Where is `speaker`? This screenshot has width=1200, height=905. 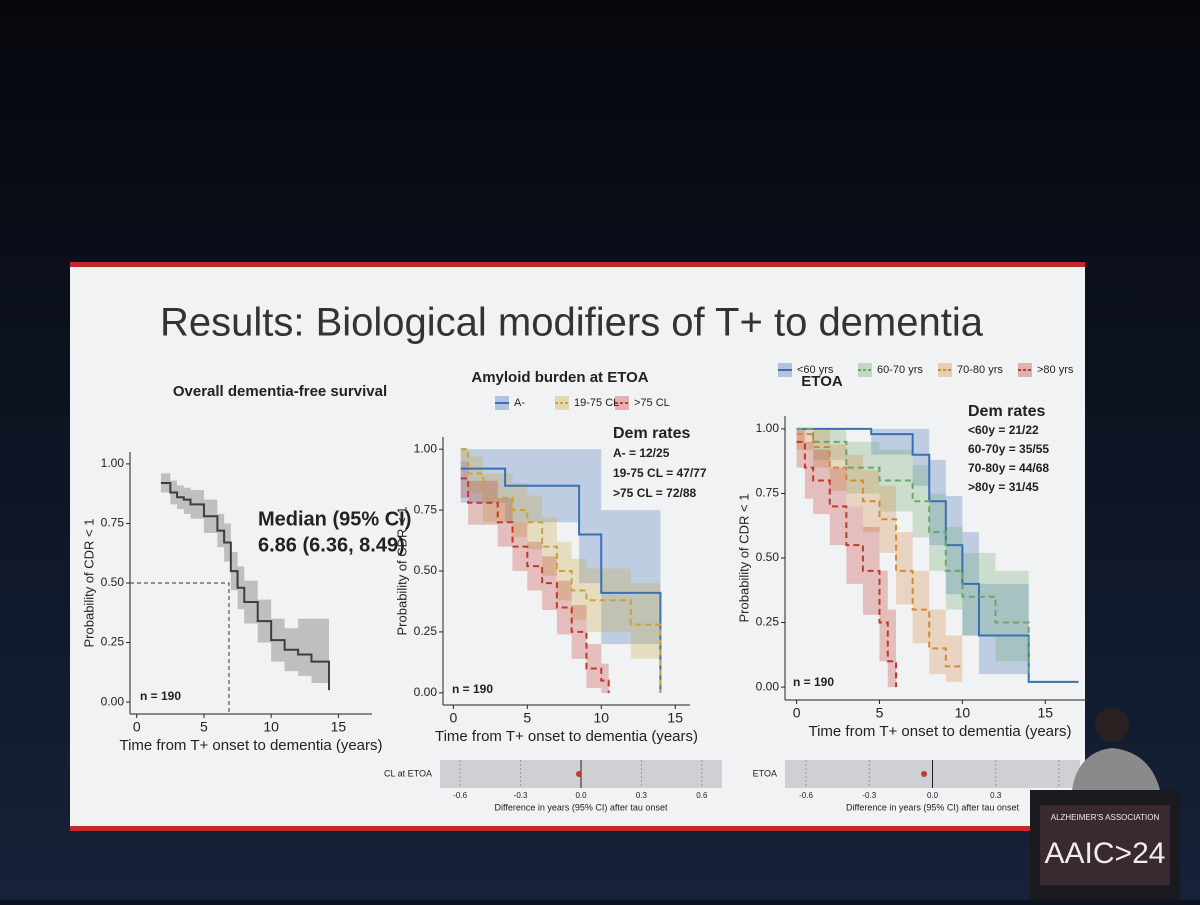
speaker is located at coordinates (1116, 749).